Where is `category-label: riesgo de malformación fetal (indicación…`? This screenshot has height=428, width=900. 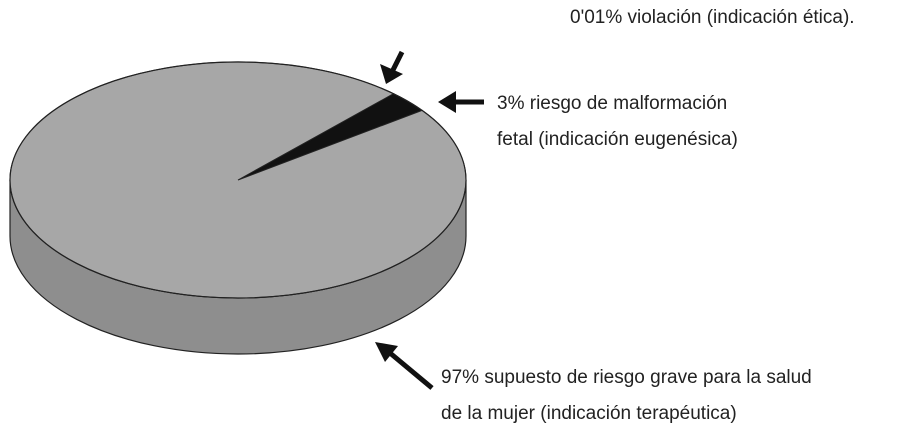
category-label: riesgo de malformación fetal (indicación… is located at coordinates (617, 121).